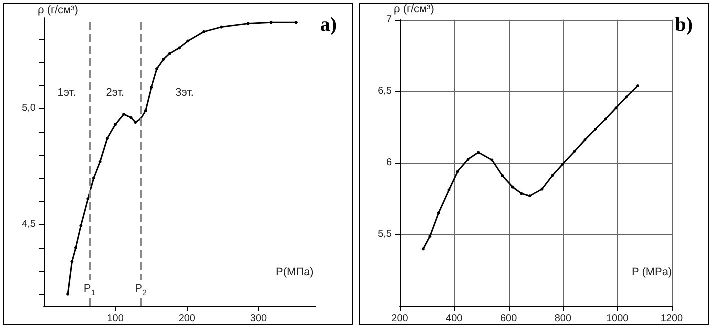 This screenshot has width=710, height=328. I want to click on y-tick-label: 6,5, so click(385, 91).